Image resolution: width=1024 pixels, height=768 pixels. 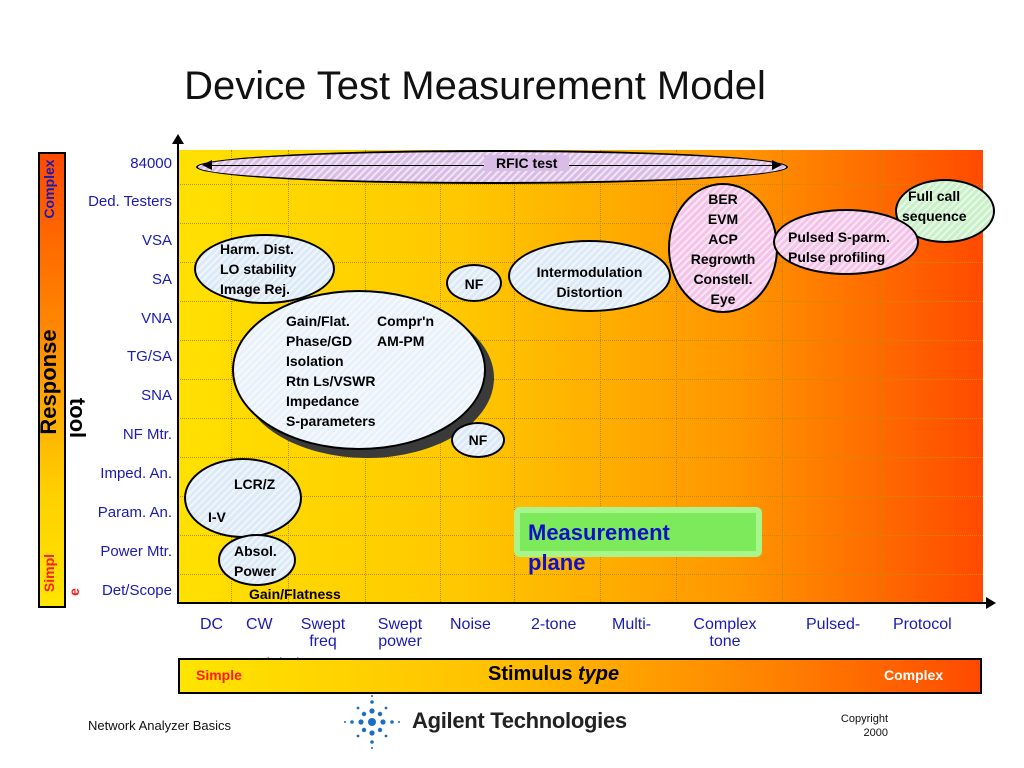 What do you see at coordinates (130, 201) in the screenshot?
I see `y-label-ded-testers: Ded. Testers` at bounding box center [130, 201].